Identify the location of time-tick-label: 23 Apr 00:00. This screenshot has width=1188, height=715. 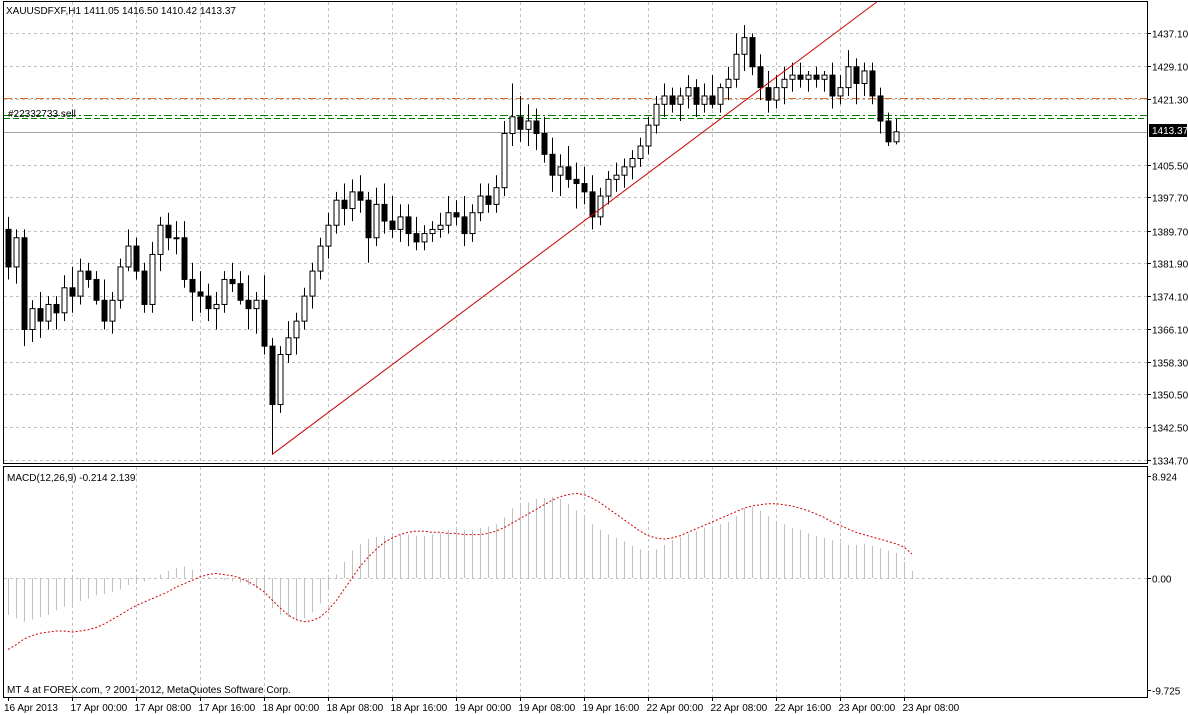
(867, 708).